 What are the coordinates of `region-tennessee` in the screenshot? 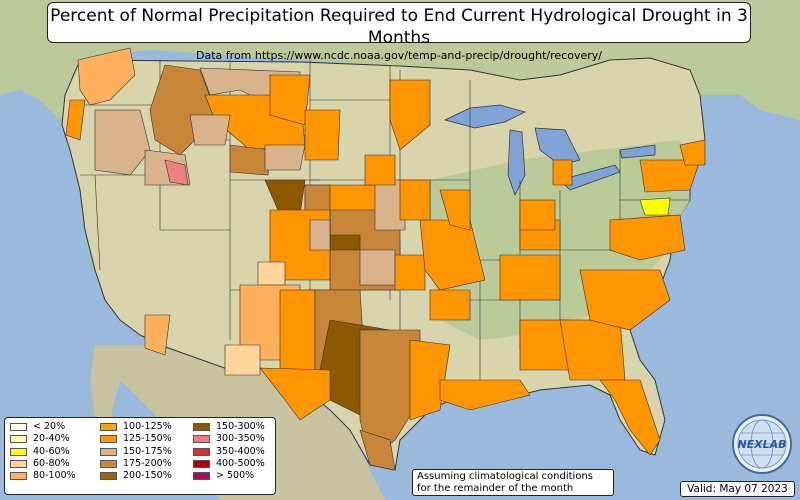 It's located at (530, 277).